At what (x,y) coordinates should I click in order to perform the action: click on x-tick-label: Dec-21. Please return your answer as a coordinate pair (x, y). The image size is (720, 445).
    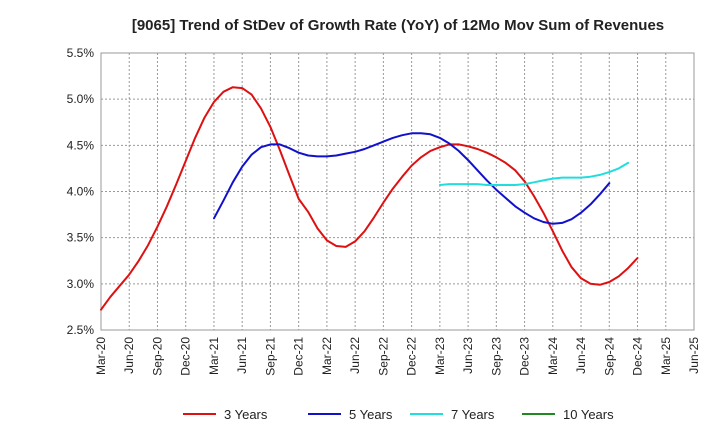
    Looking at the image, I should click on (299, 356).